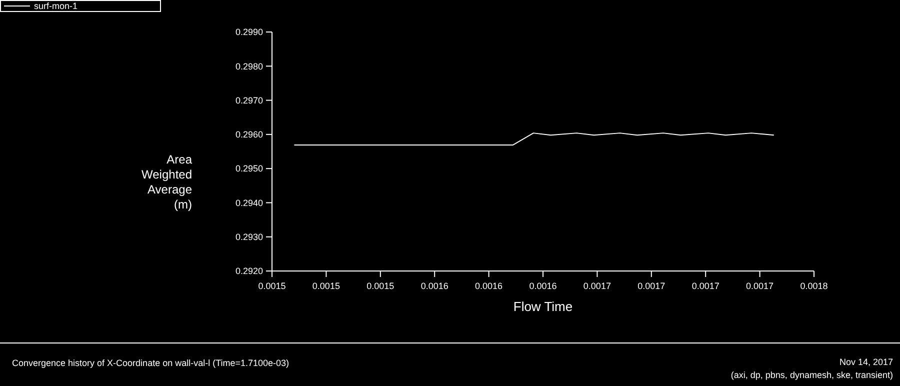 This screenshot has width=900, height=386. What do you see at coordinates (866, 362) in the screenshot?
I see `text: Nov 14, 2017` at bounding box center [866, 362].